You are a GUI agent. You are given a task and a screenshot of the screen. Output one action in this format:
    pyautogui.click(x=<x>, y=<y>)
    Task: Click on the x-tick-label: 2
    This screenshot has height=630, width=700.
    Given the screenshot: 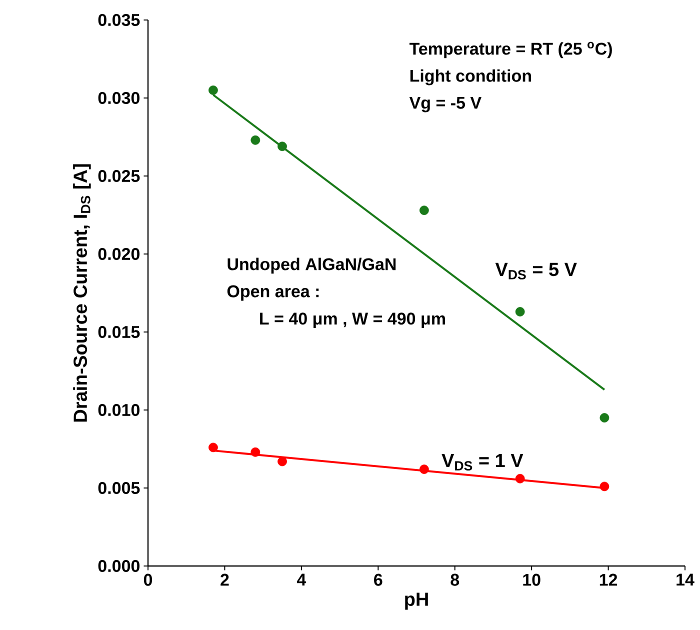 What is the action you would take?
    pyautogui.click(x=224, y=580)
    